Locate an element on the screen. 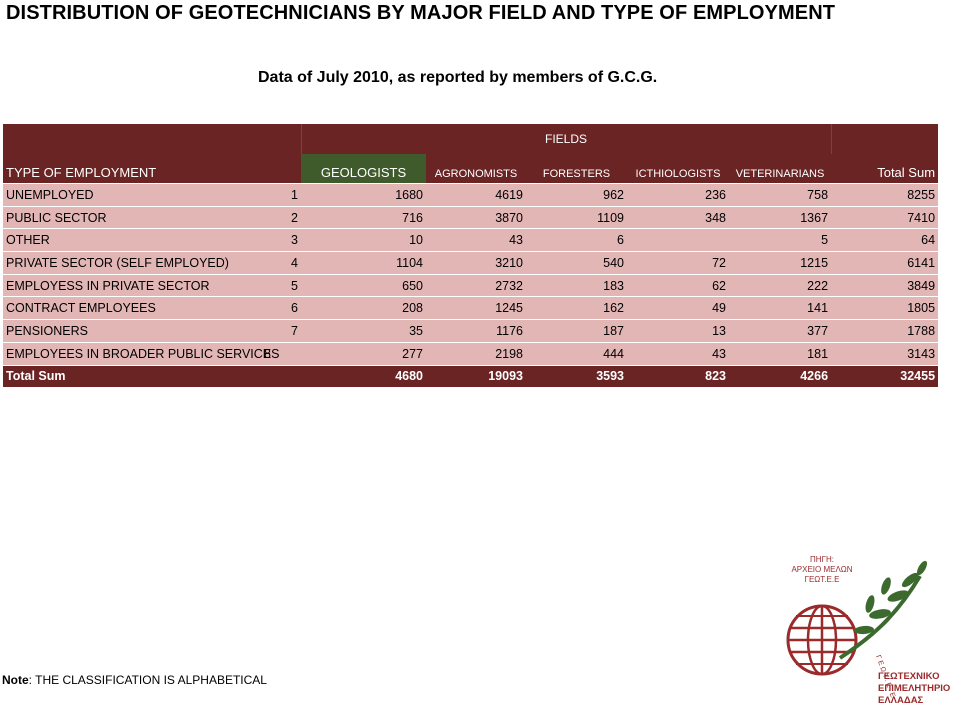 The image size is (960, 706). cell-geologists: 208 is located at coordinates (363, 308).